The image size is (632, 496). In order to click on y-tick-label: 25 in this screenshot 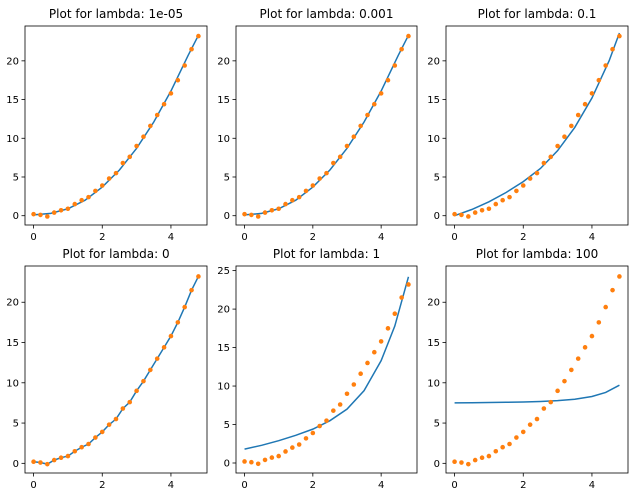, I will do `click(223, 271)`.